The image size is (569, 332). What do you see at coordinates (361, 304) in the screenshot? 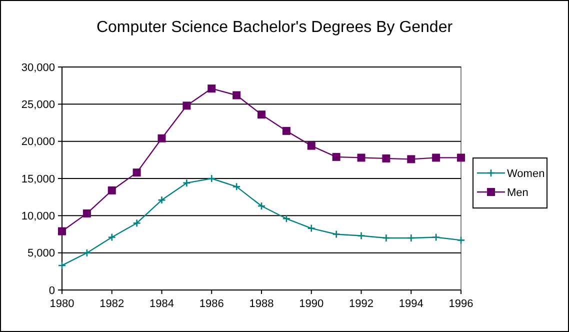
I see `x-tick-label: 1992` at bounding box center [361, 304].